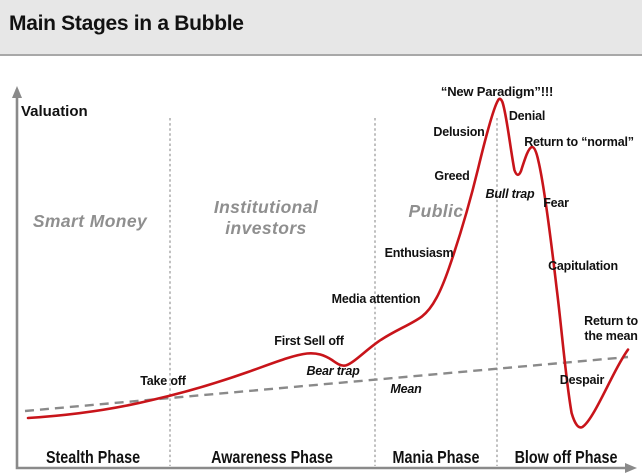 This screenshot has width=642, height=476. What do you see at coordinates (459, 132) in the screenshot?
I see `annotation-delusion: Delusion` at bounding box center [459, 132].